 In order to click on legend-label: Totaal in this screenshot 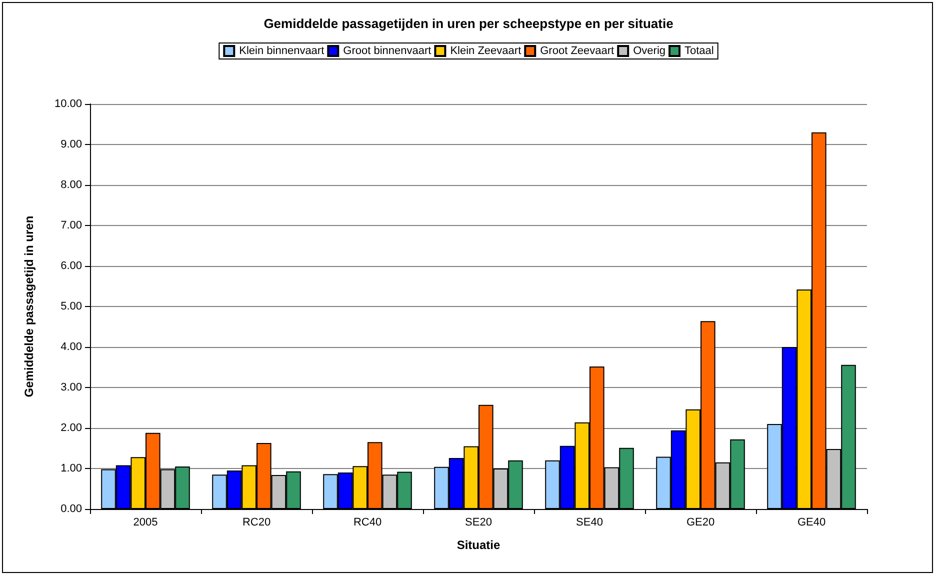, I will do `click(699, 51)`.